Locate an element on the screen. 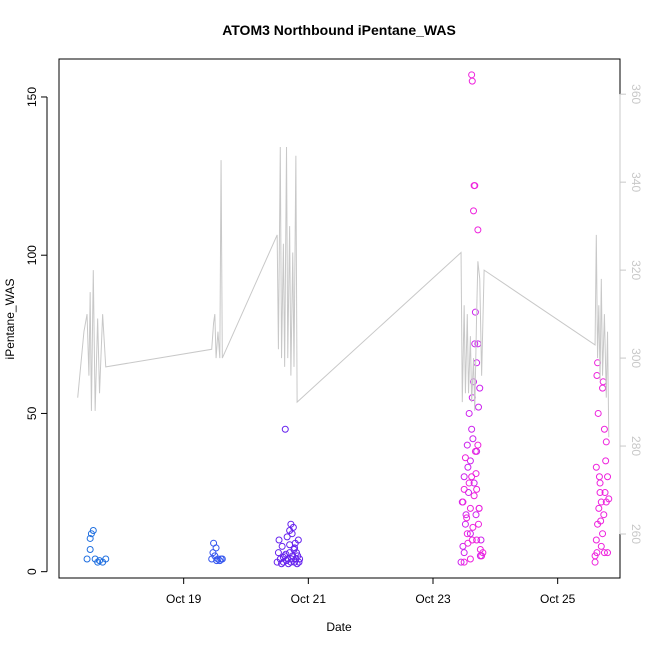  y-tick-label: 150 is located at coordinates (32, 97).